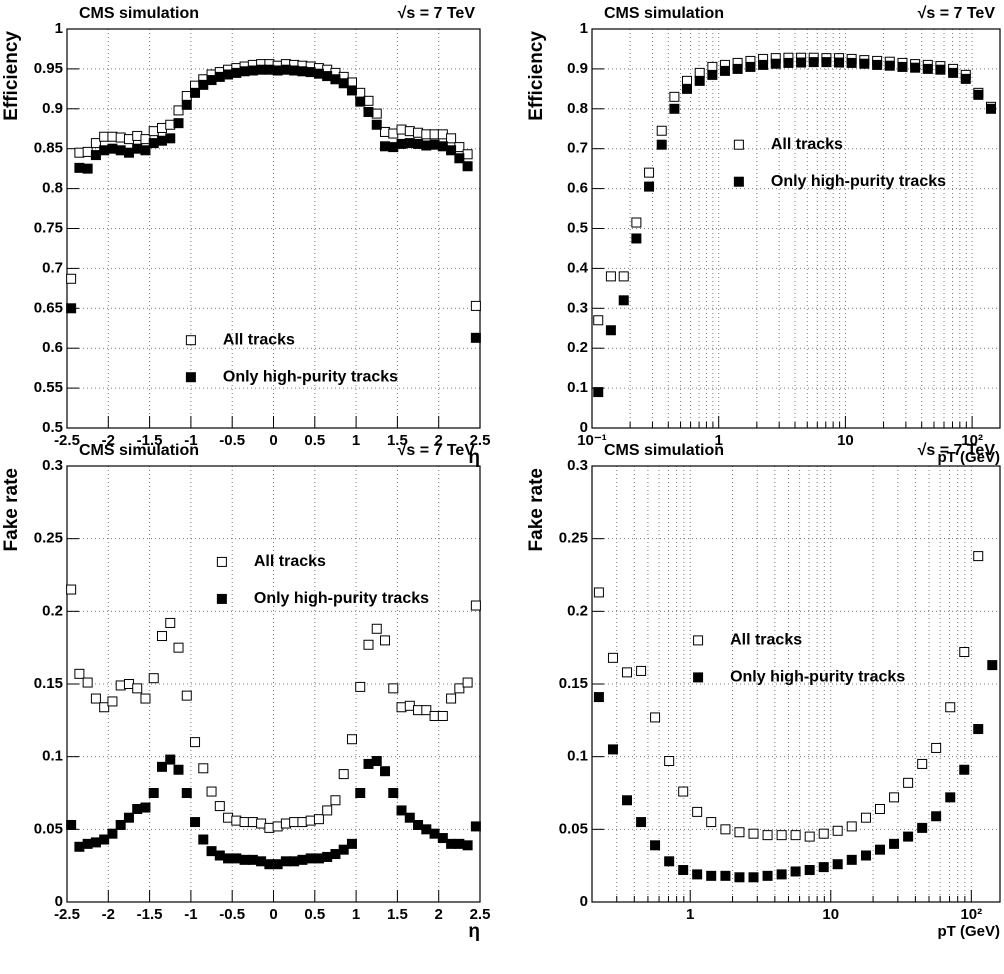 This screenshot has width=1004, height=974. Describe the element at coordinates (577, 68) in the screenshot. I see `y-tick-label: 0.9` at that location.